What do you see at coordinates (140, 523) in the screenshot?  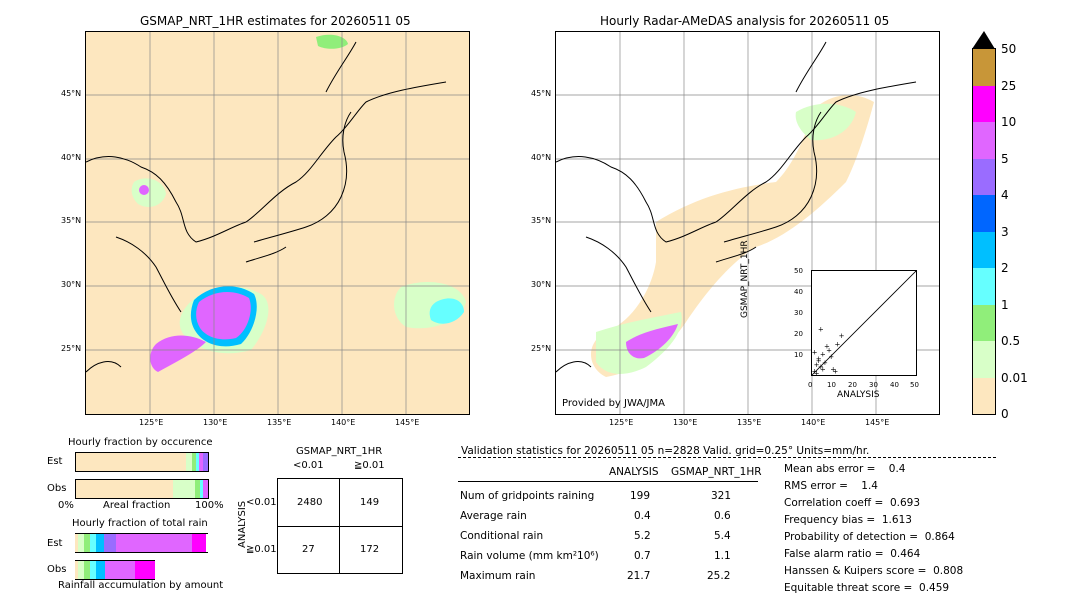 I see `fraction-total-title: Hourly fraction of total rain` at bounding box center [140, 523].